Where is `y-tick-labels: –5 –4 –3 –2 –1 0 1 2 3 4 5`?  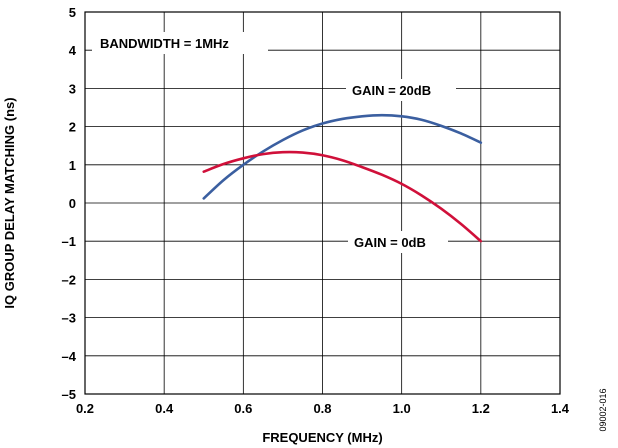 y-tick-labels: –5 –4 –3 –2 –1 0 1 2 3 4 5 is located at coordinates (69, 203).